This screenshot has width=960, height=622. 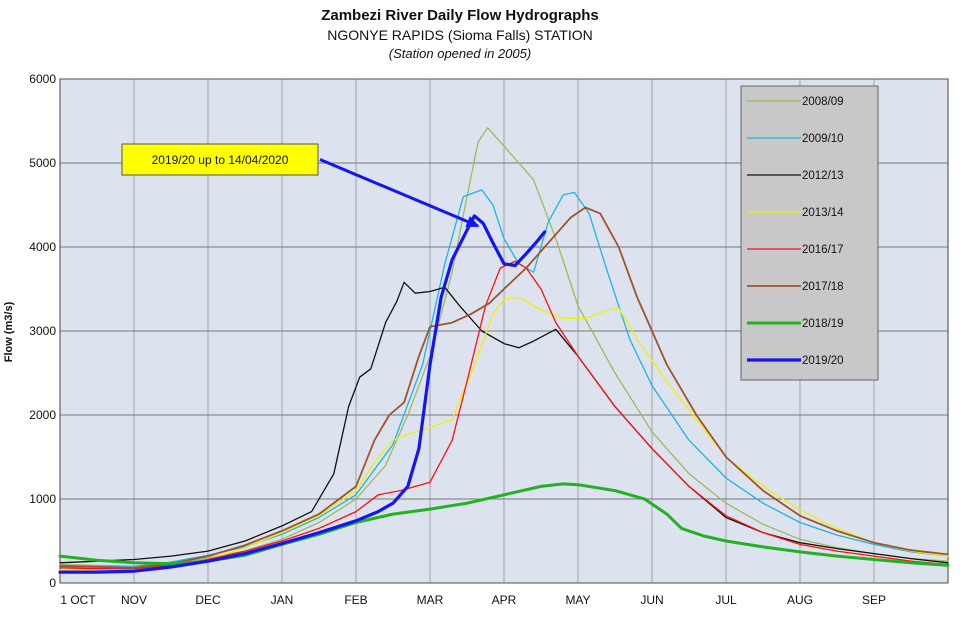 I want to click on chart-subtitle: NGONYE RAPIDS (Sioma Falls) STATION, so click(x=460, y=35).